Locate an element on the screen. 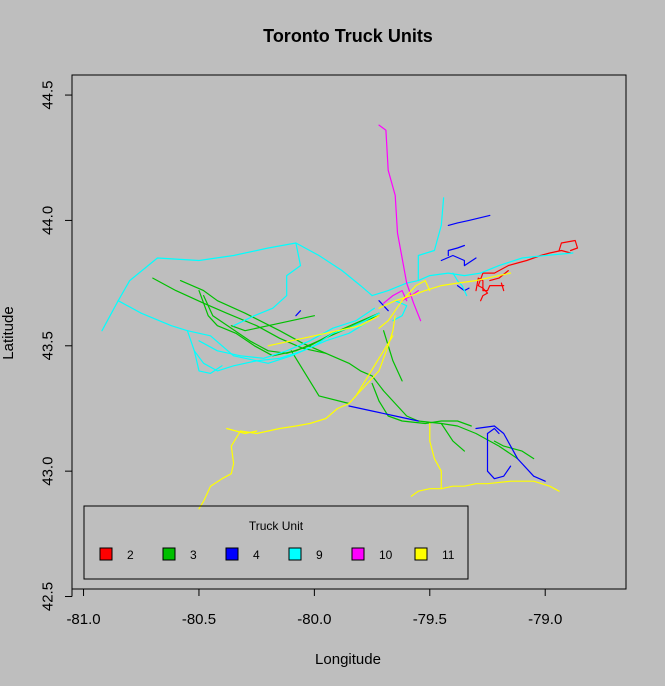 This screenshot has height=686, width=665. x-axis: -81.0 -80.5 -80.0 -79.5 -79.0 is located at coordinates (314, 608).